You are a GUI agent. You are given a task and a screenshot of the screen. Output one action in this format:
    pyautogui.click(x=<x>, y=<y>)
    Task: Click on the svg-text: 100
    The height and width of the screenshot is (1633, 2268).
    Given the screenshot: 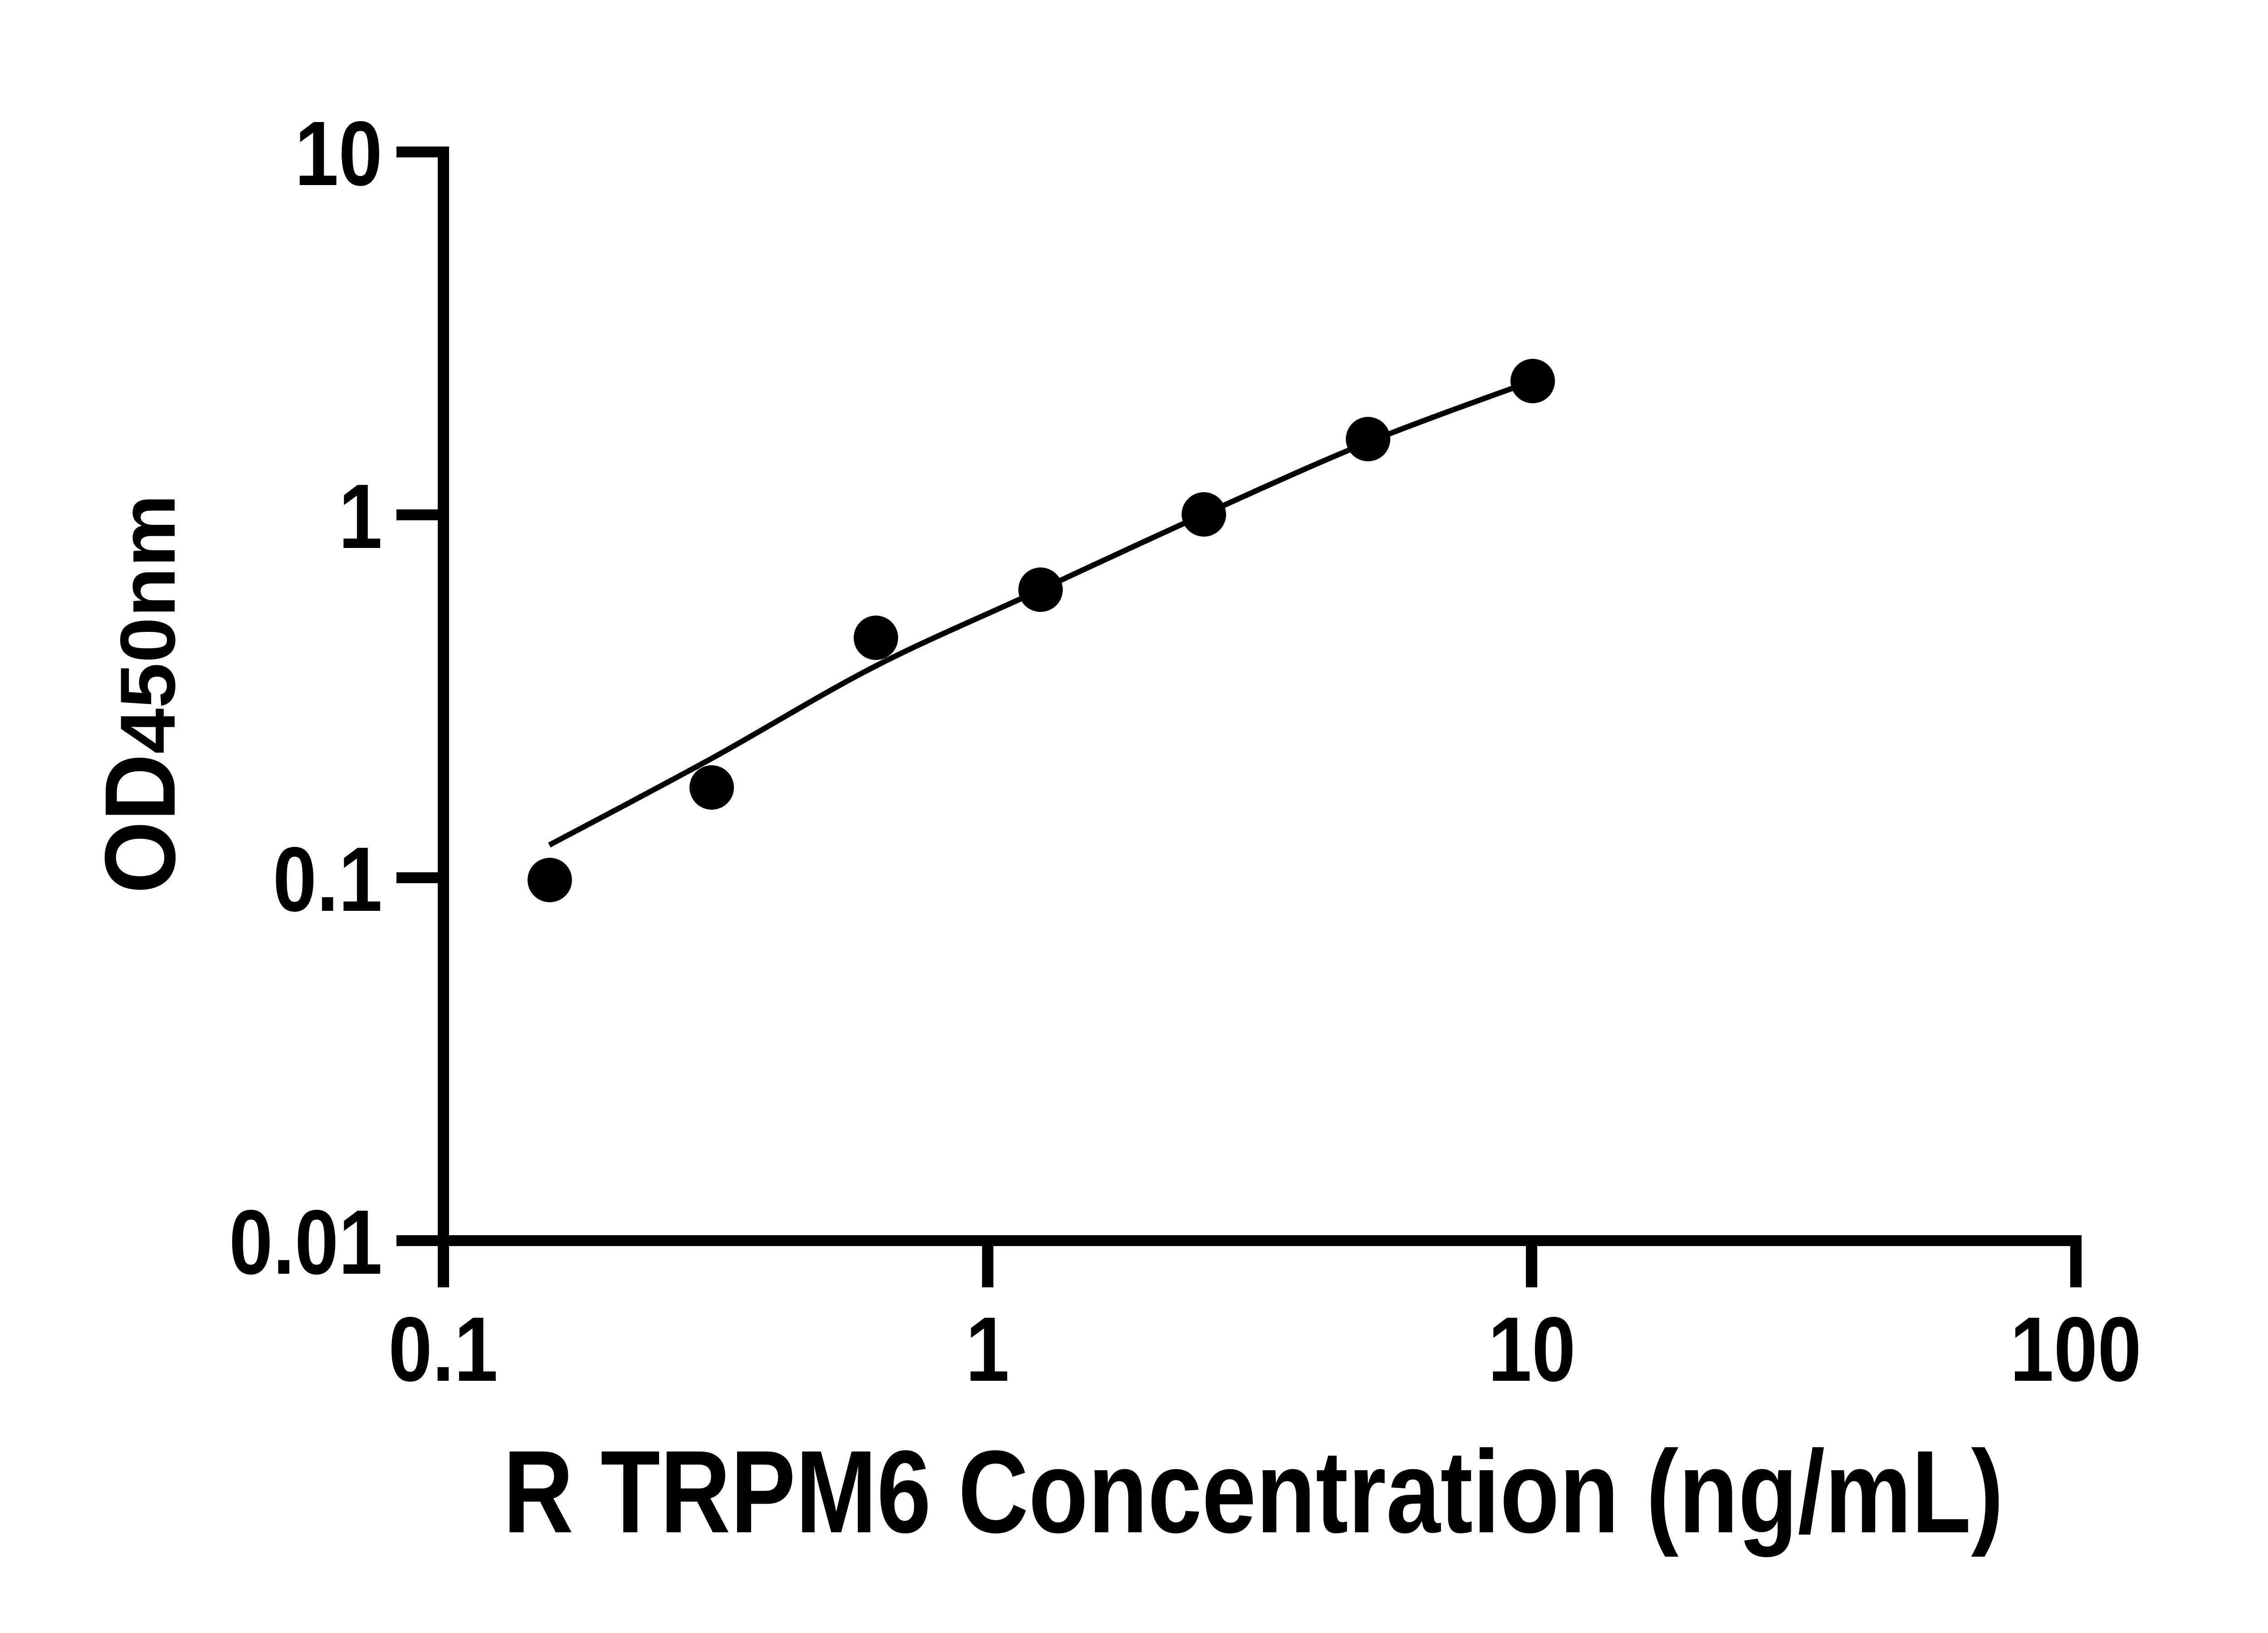 What is the action you would take?
    pyautogui.click(x=2076, y=1349)
    